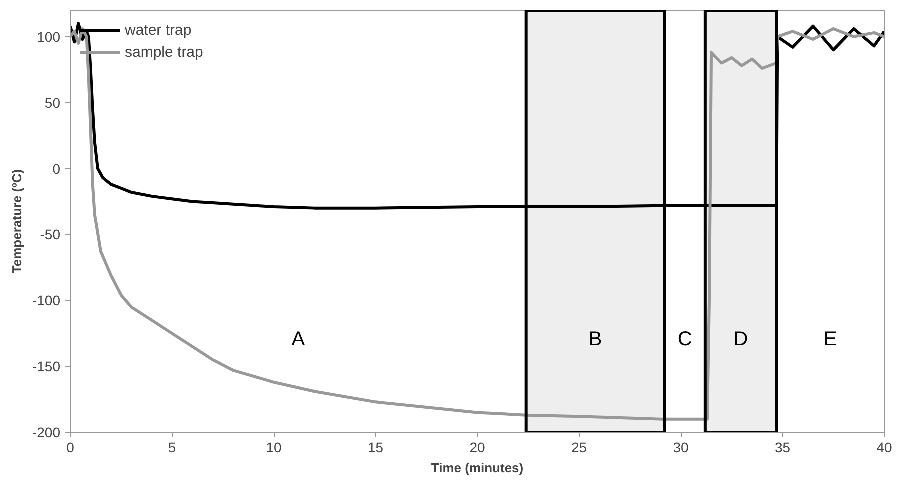 Image resolution: width=899 pixels, height=487 pixels. Describe the element at coordinates (595, 339) in the screenshot. I see `band-label: B` at that location.